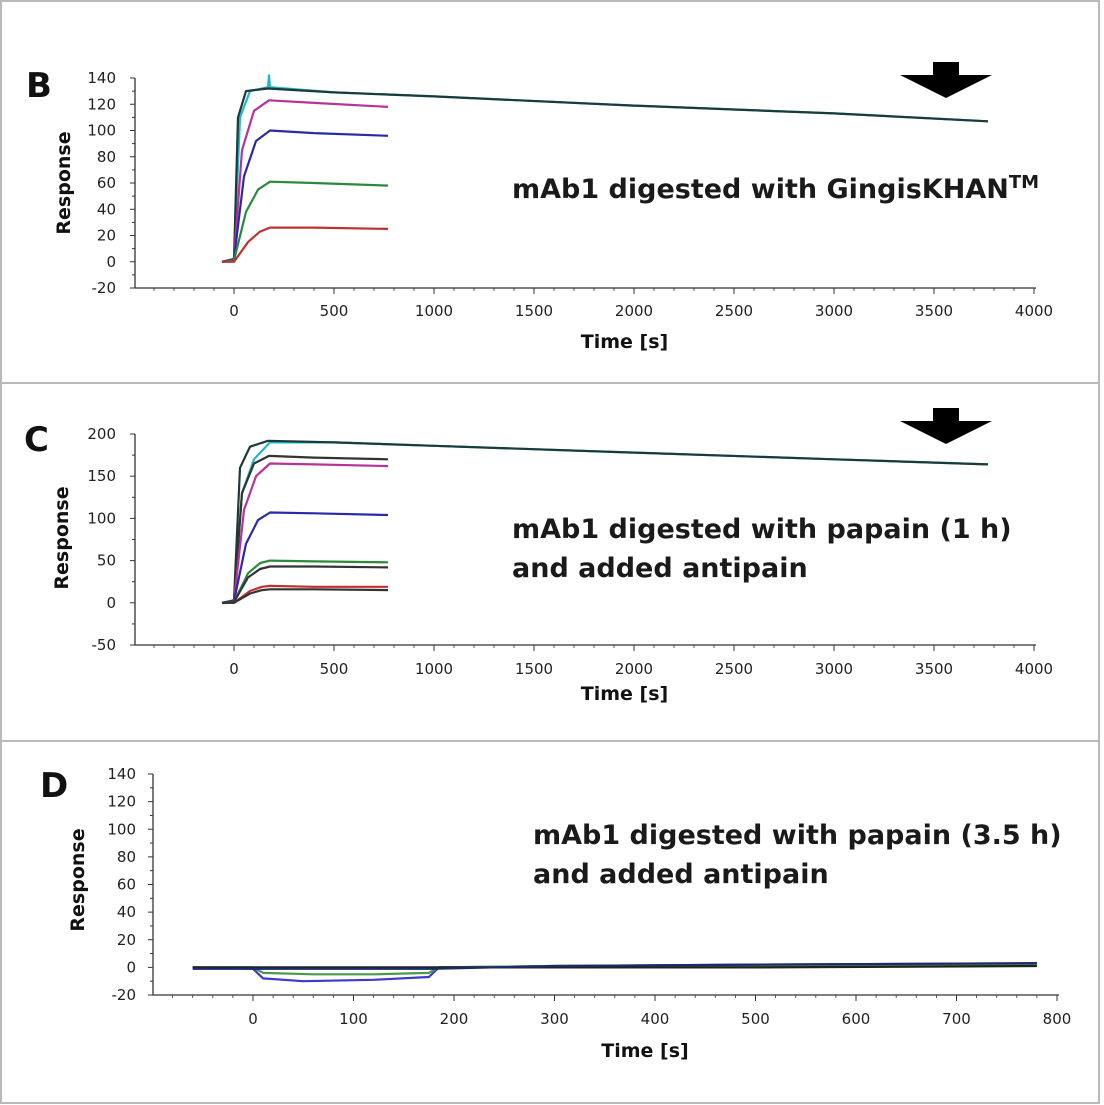 The width and height of the screenshot is (1104, 1105). I want to click on x-tick-label-c: 3000, so click(834, 669).